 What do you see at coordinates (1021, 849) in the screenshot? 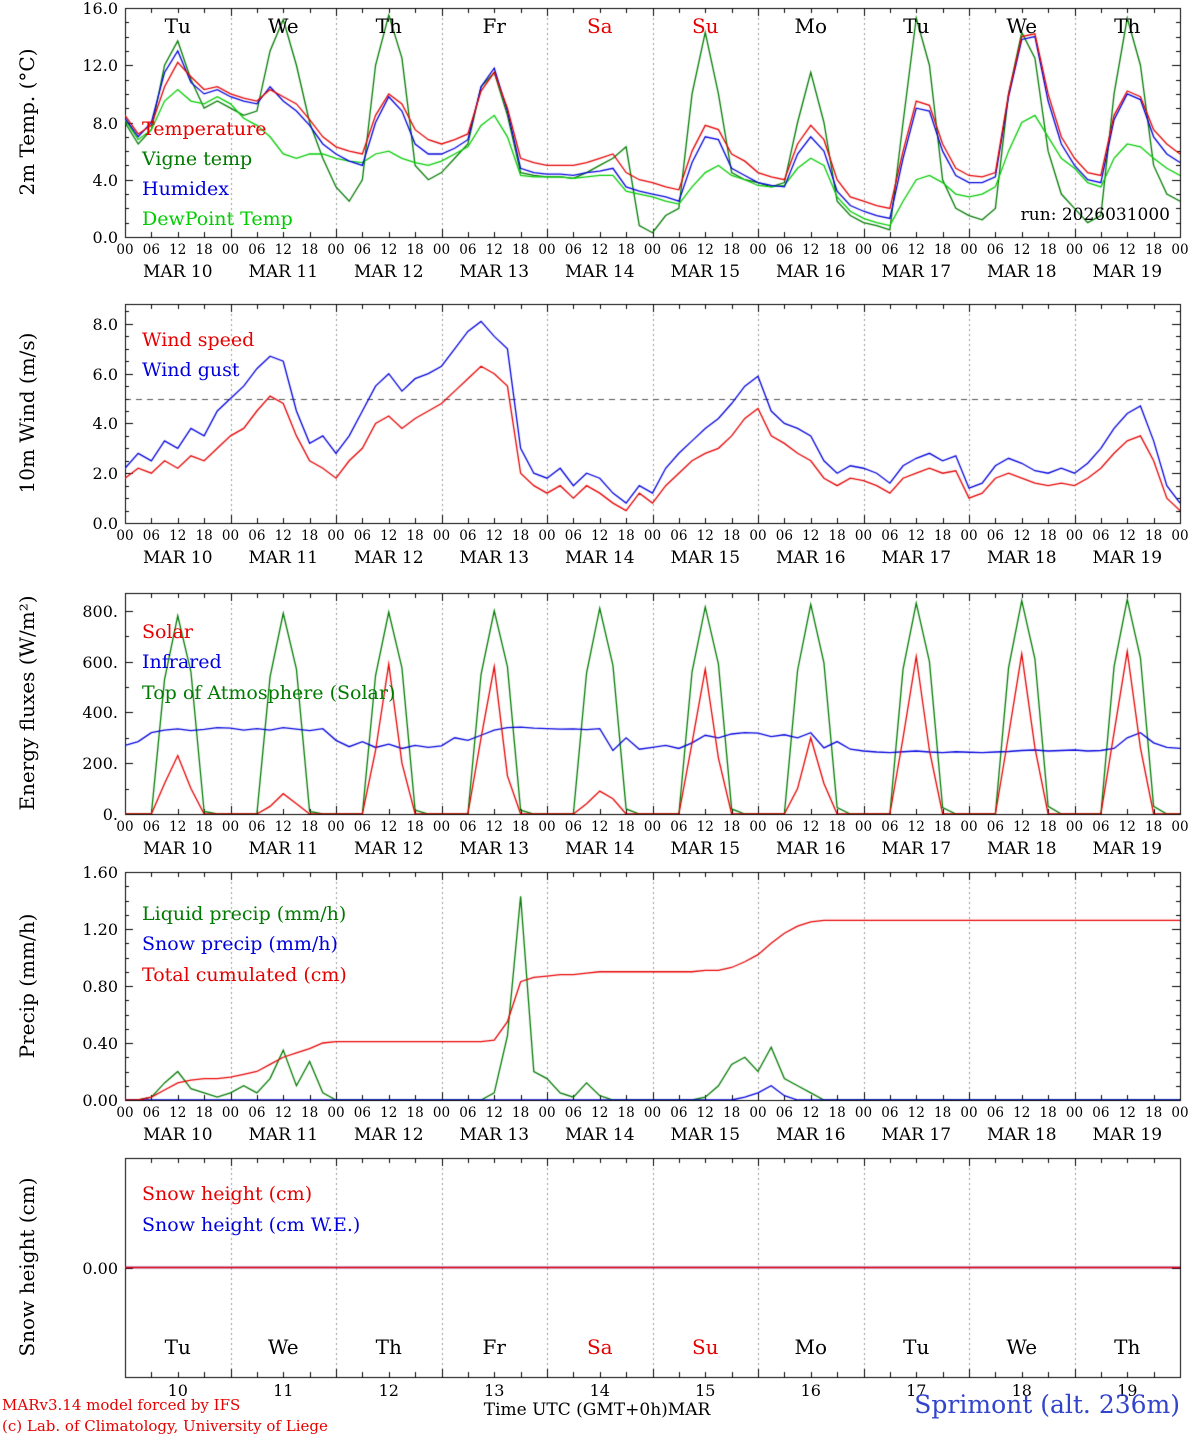
I see `x-day-tick-label: MAR 18` at bounding box center [1021, 849].